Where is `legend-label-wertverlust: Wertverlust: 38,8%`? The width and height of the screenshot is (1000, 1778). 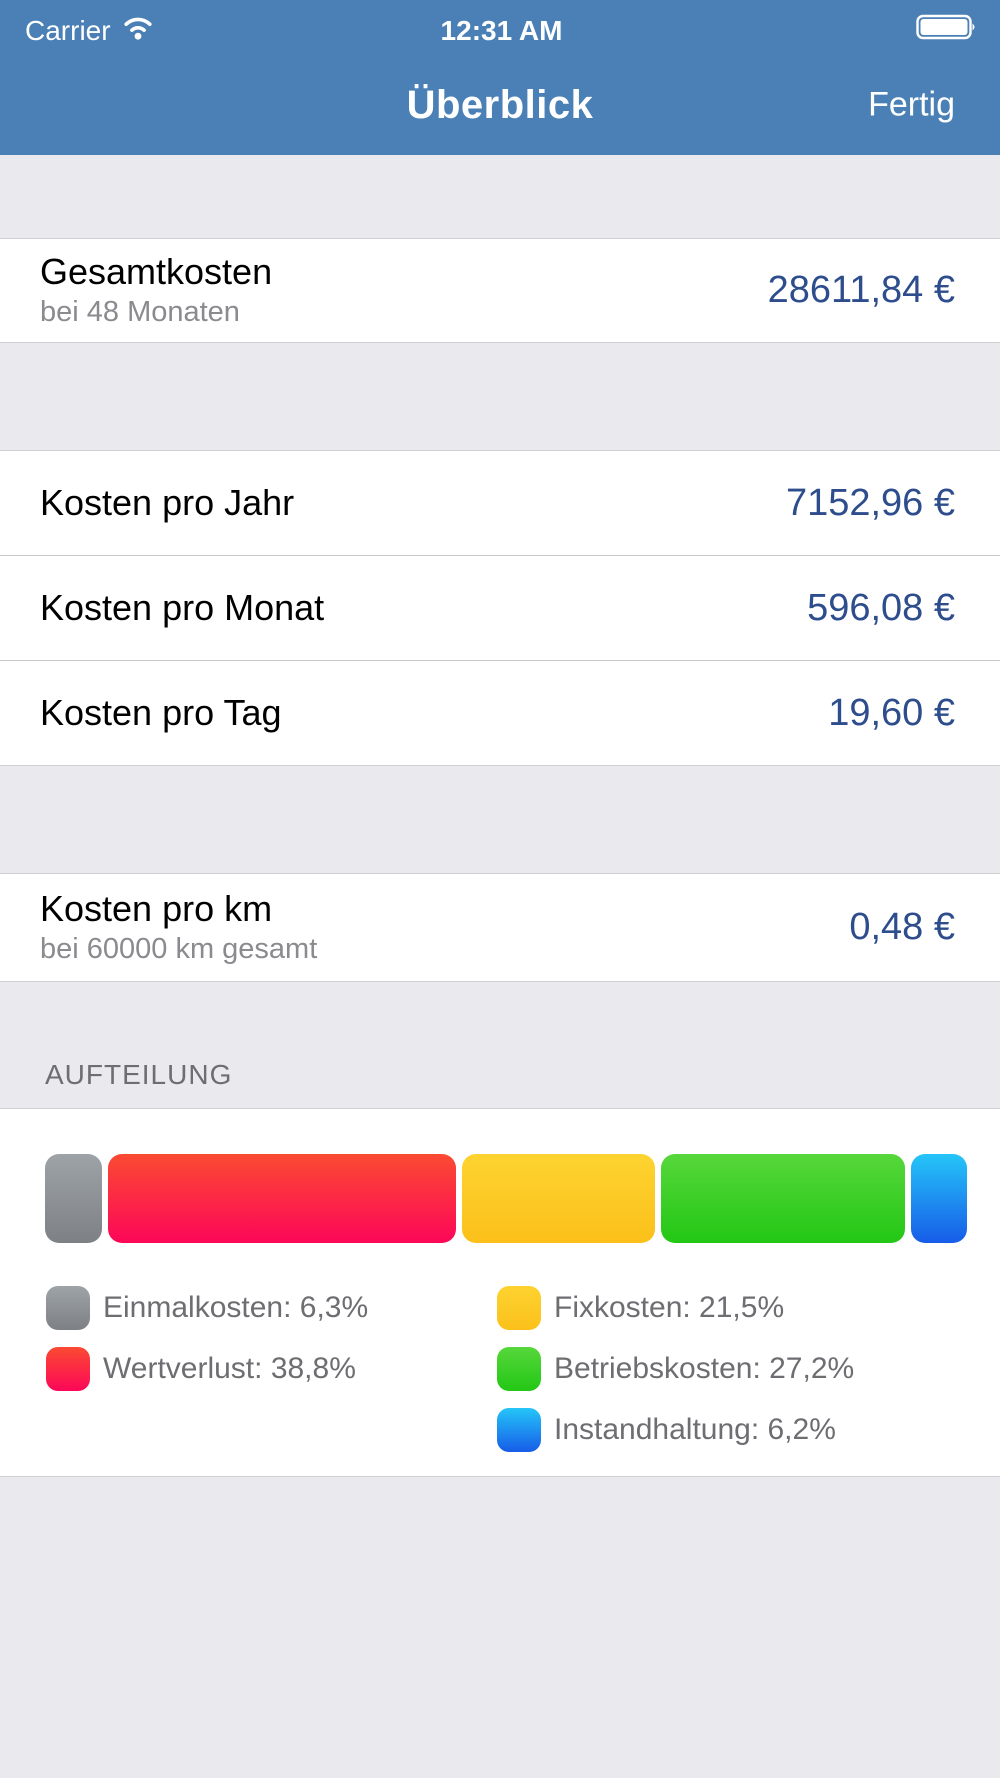 legend-label-wertverlust: Wertverlust: 38,8% is located at coordinates (229, 1368).